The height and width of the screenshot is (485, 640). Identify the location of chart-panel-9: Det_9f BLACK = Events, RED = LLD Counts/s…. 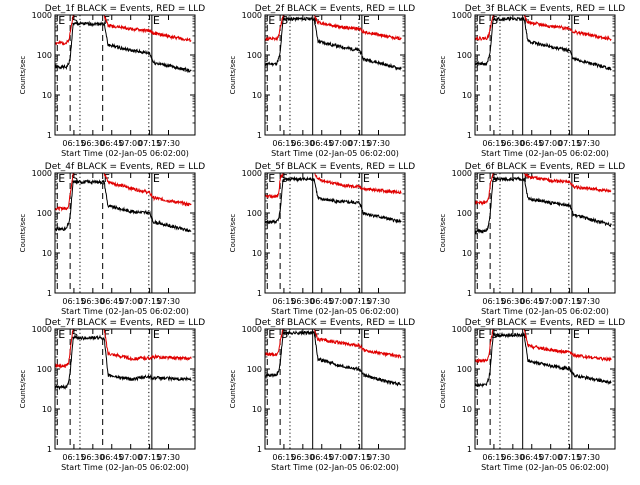
(532, 395).